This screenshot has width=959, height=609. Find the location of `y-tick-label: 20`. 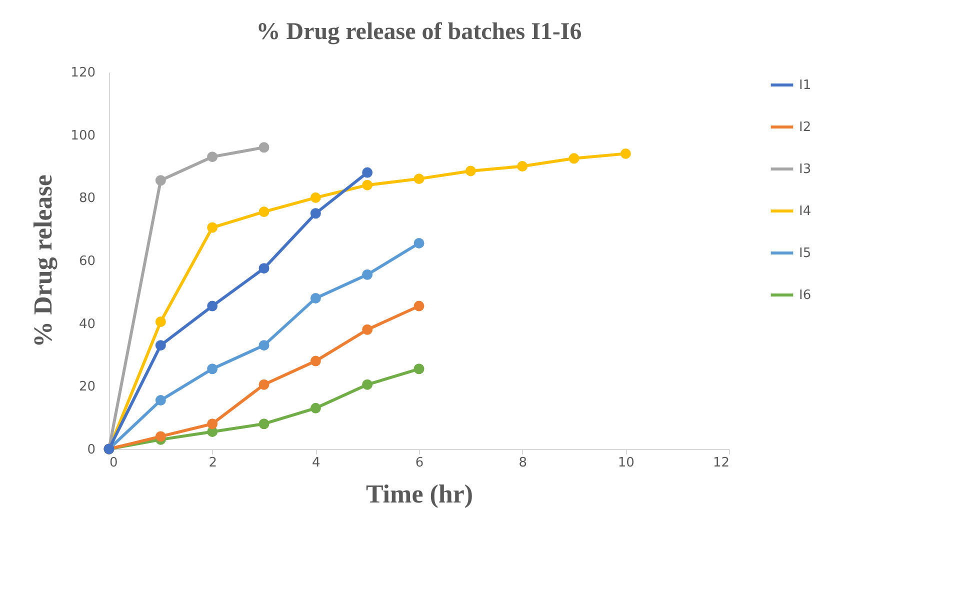

y-tick-label: 20 is located at coordinates (87, 387).